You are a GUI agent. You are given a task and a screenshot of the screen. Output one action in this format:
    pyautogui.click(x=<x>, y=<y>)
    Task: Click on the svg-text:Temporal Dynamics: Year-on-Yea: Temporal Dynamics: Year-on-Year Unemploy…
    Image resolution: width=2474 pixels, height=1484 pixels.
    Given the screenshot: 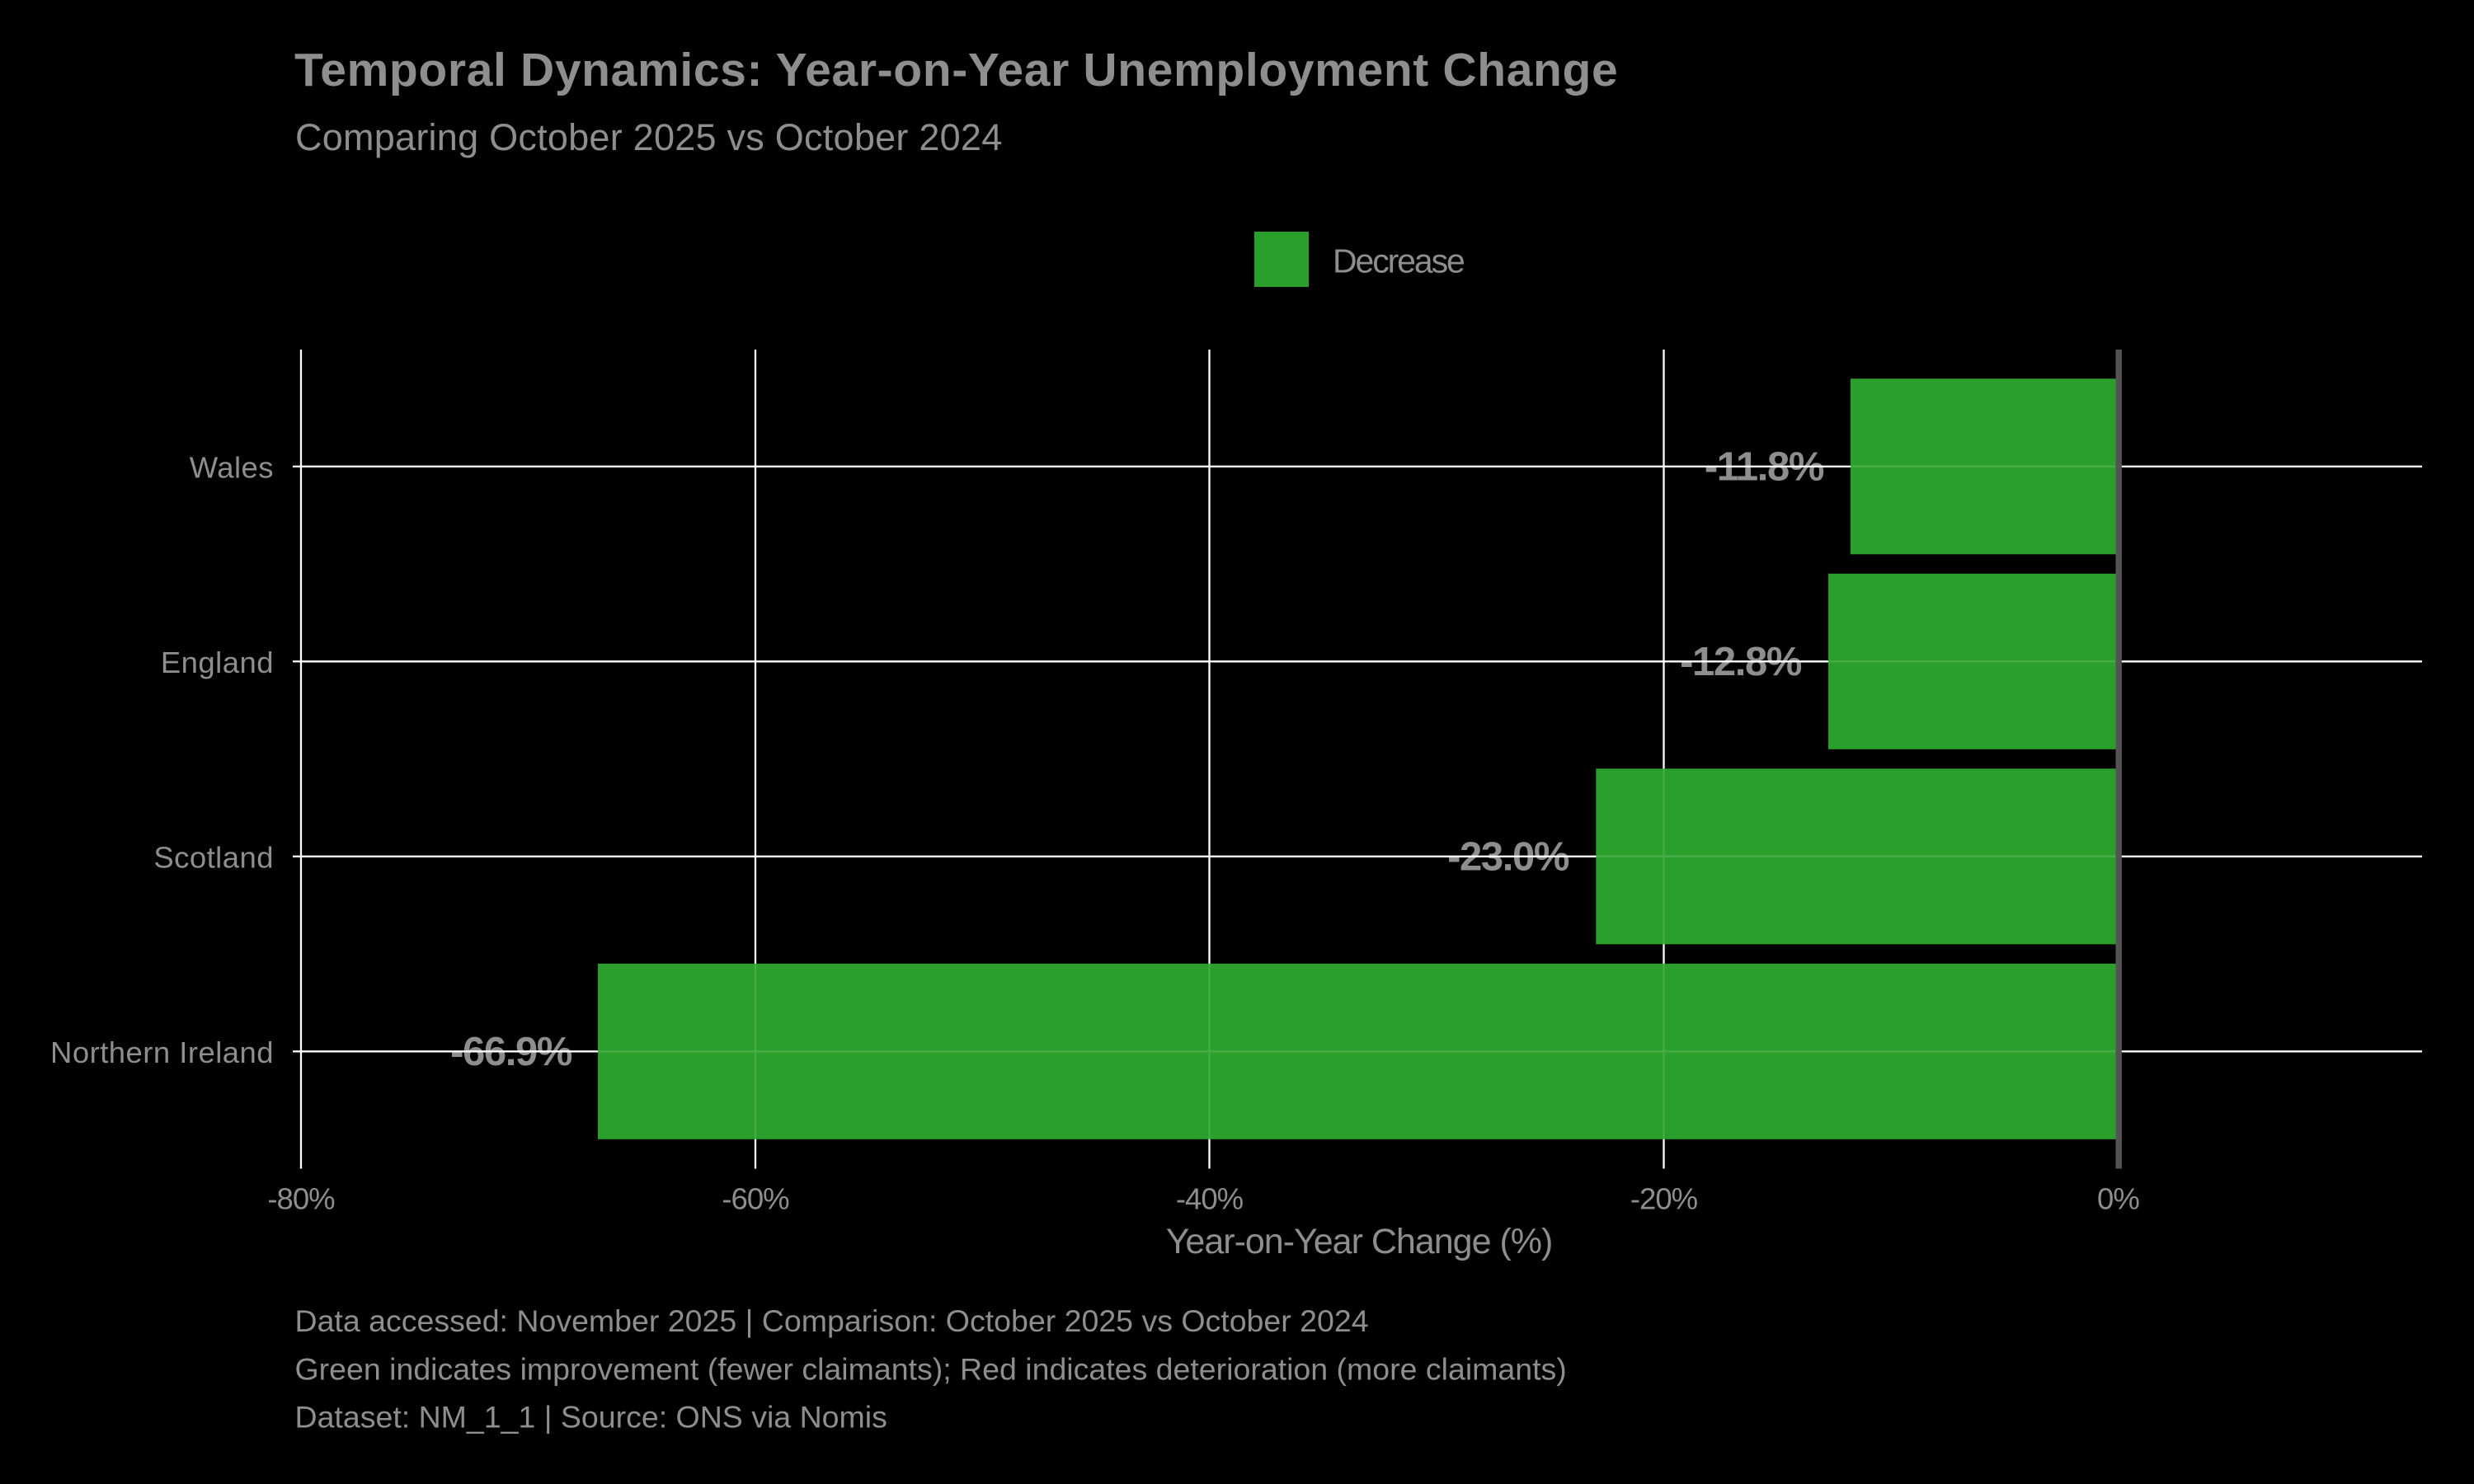 What is the action you would take?
    pyautogui.click(x=956, y=70)
    